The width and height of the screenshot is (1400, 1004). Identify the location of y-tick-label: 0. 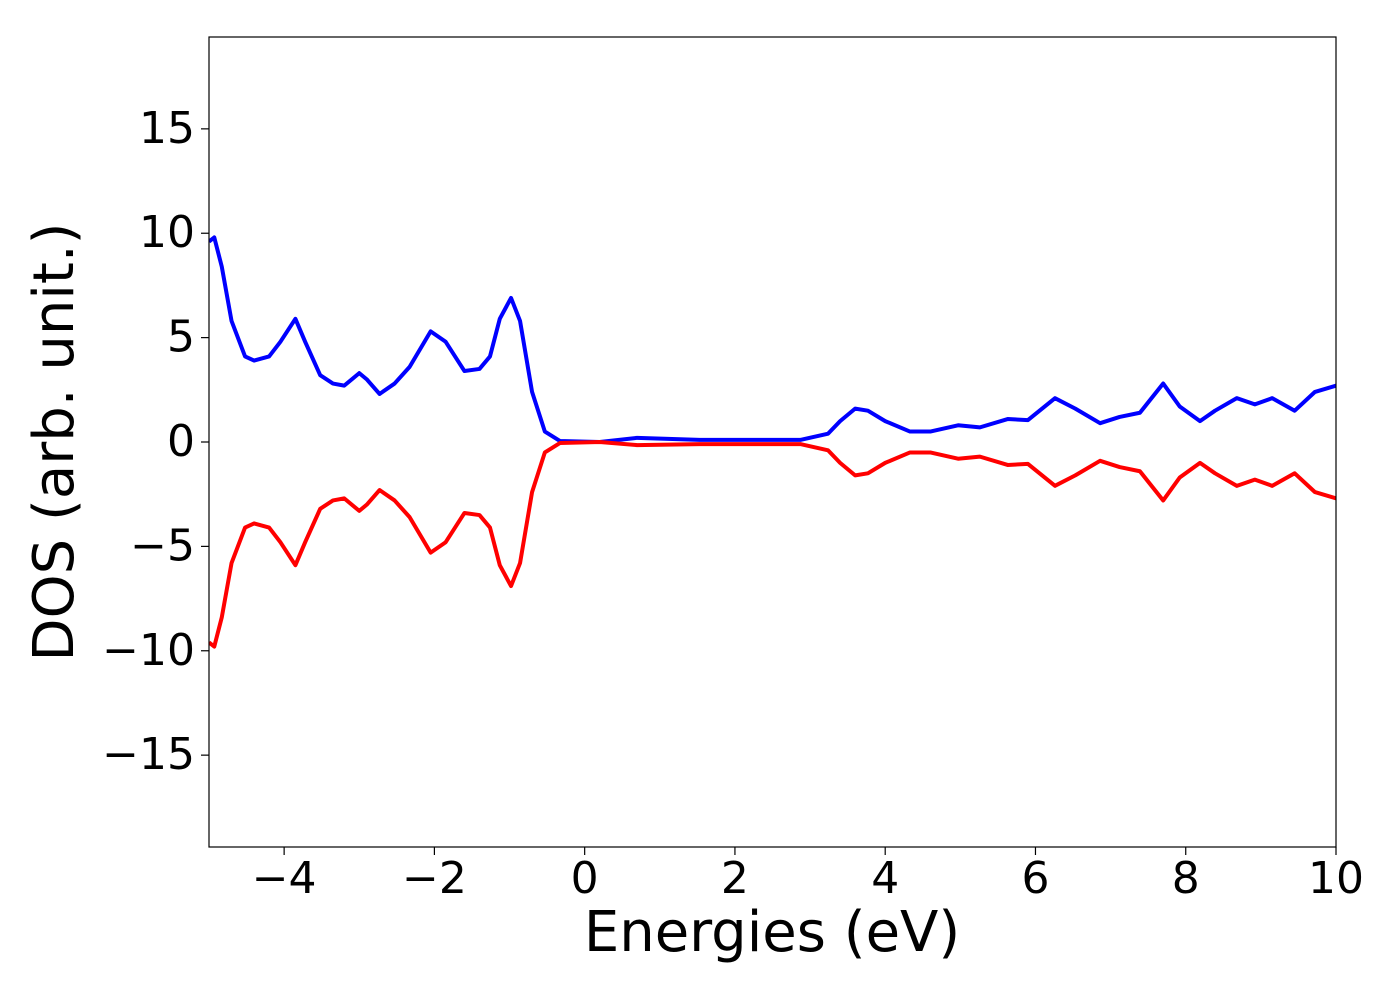
(181, 441).